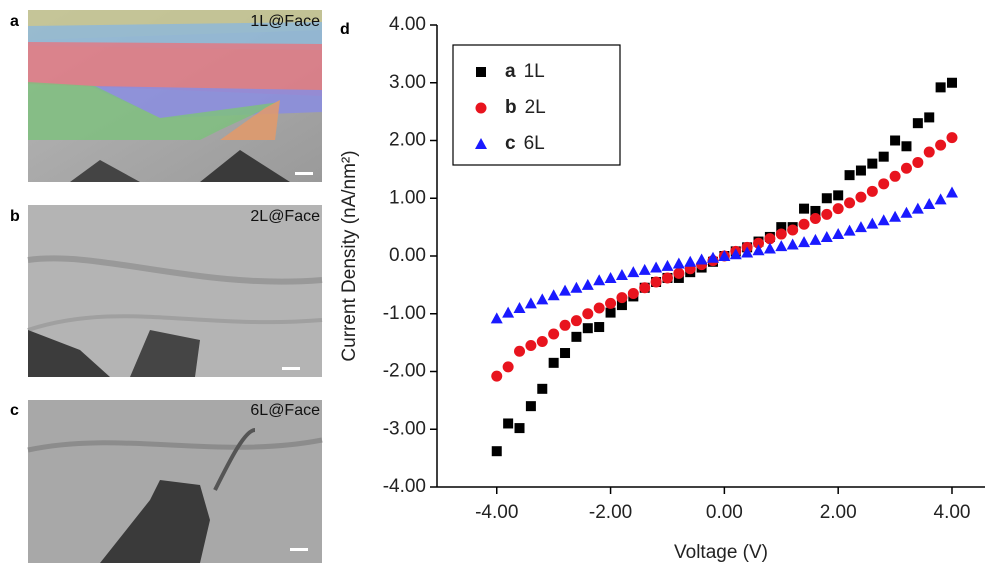 This screenshot has height=563, width=996. Describe the element at coordinates (407, 197) in the screenshot. I see `y-tick-label: 1.00` at that location.